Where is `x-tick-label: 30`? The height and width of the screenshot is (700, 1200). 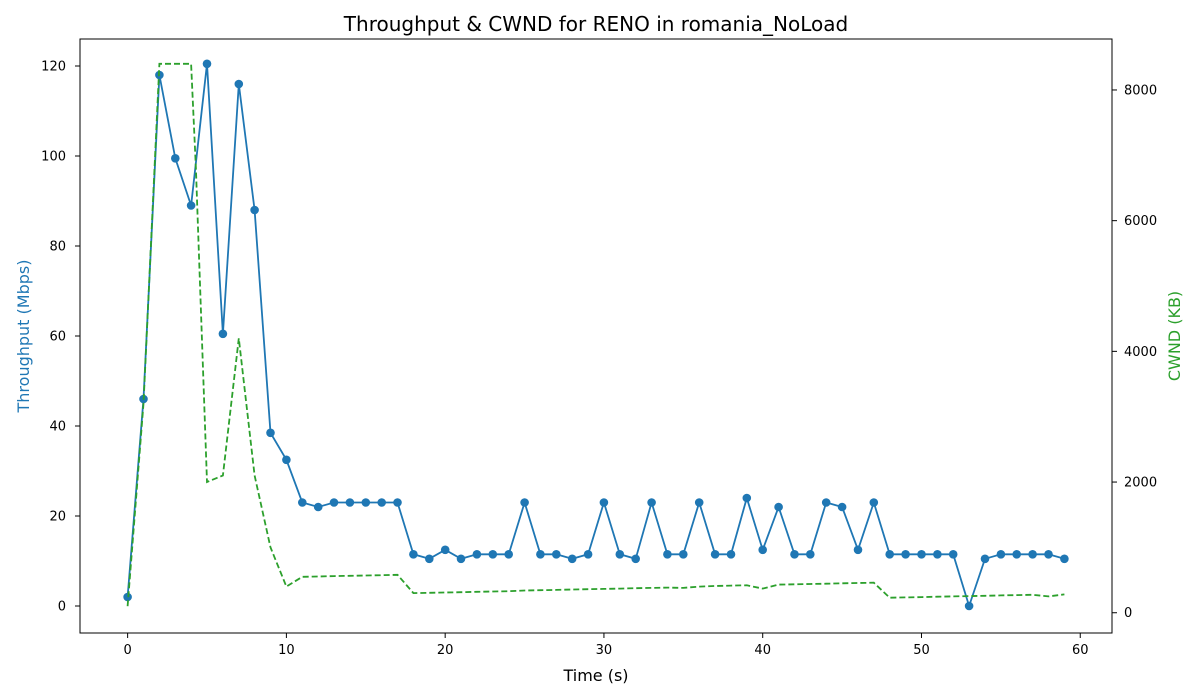
x-tick-label: 30 is located at coordinates (604, 650).